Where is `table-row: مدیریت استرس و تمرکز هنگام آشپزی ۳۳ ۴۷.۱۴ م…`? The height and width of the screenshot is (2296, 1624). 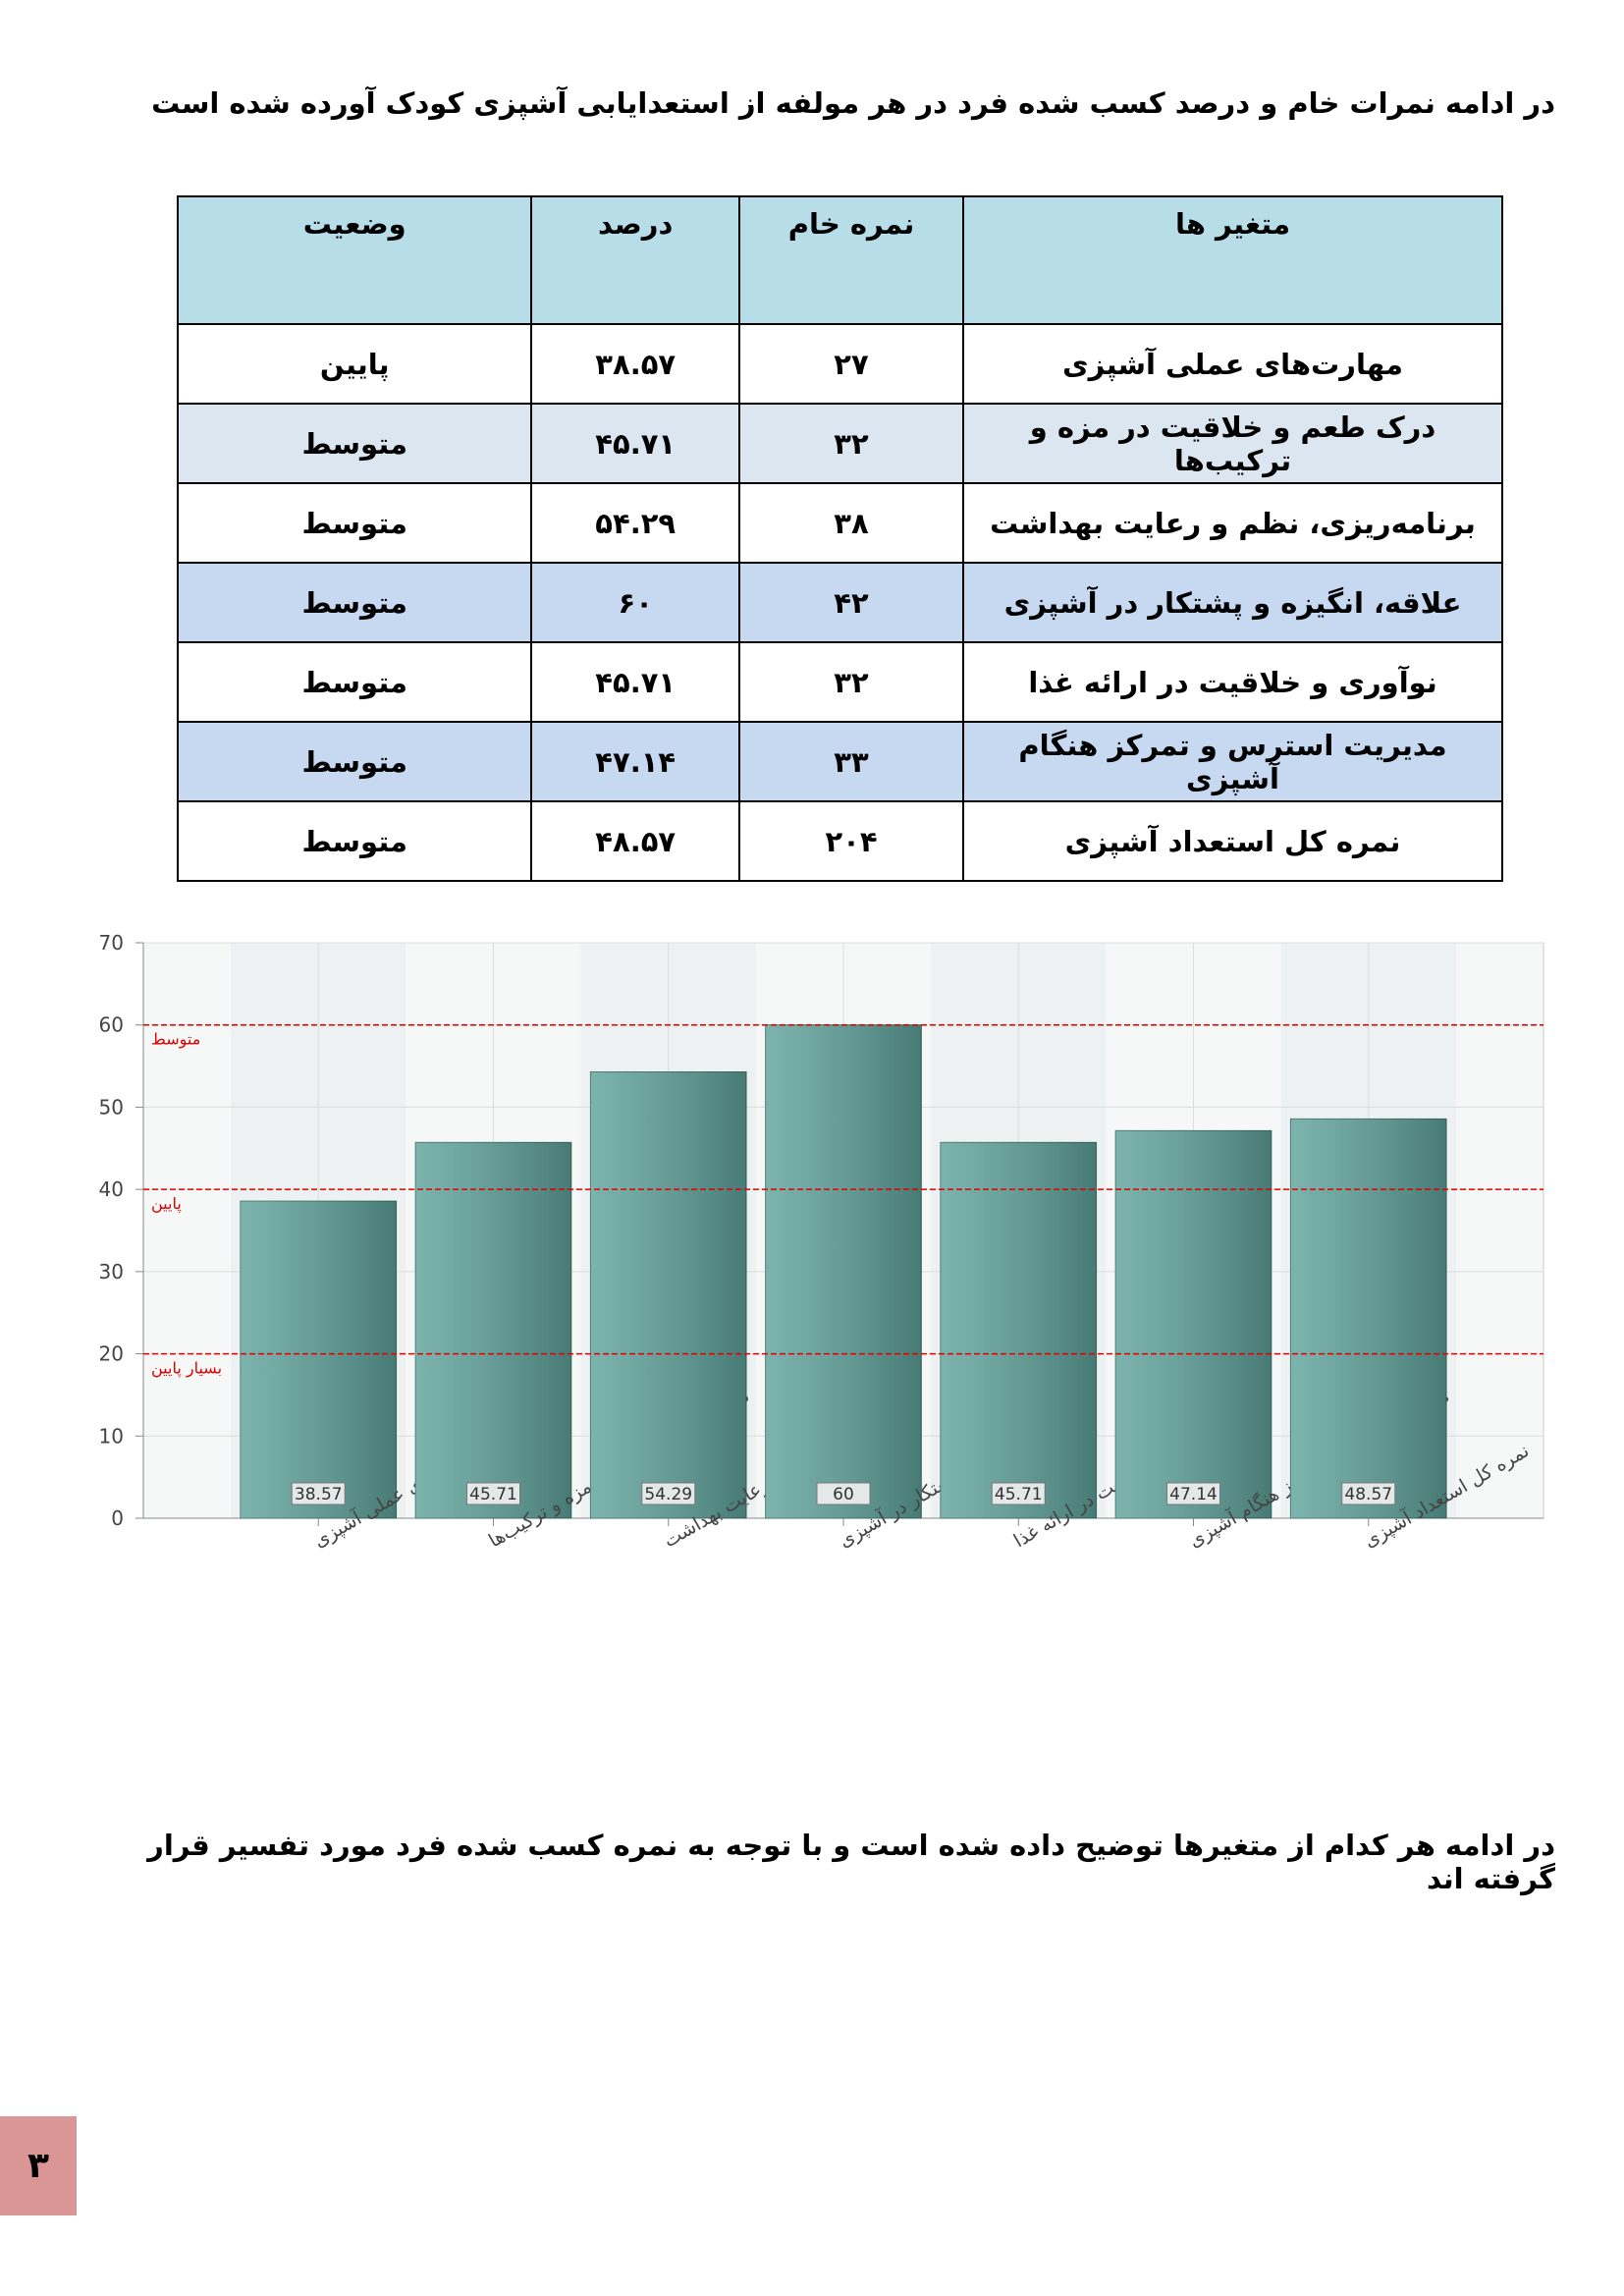 table-row: مدیریت استرس و تمرکز هنگام آشپزی ۳۳ ۴۷.۱۴ م… is located at coordinates (839, 761).